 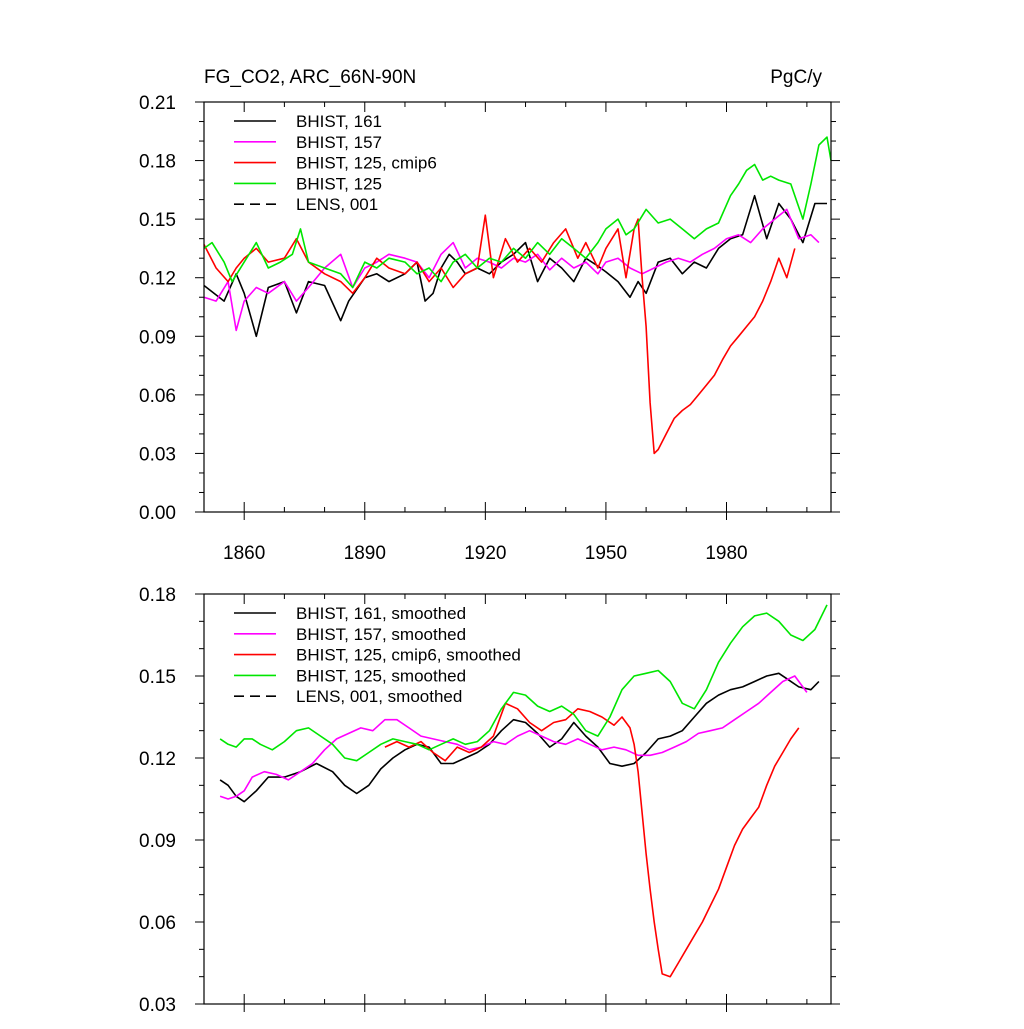 I want to click on legend-label: BHIST, 125, so click(x=339, y=183).